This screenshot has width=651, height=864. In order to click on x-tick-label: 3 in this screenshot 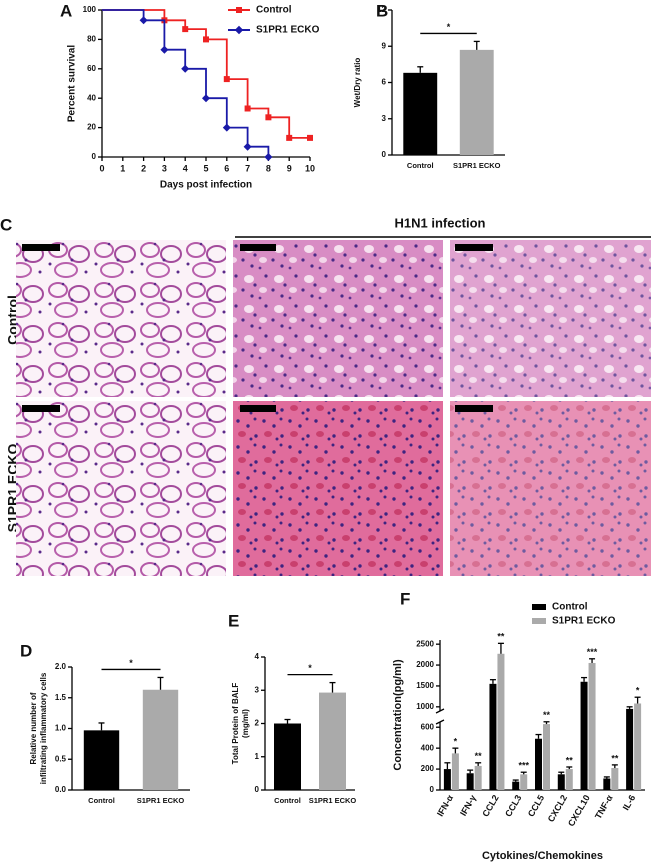, I will do `click(164, 168)`.